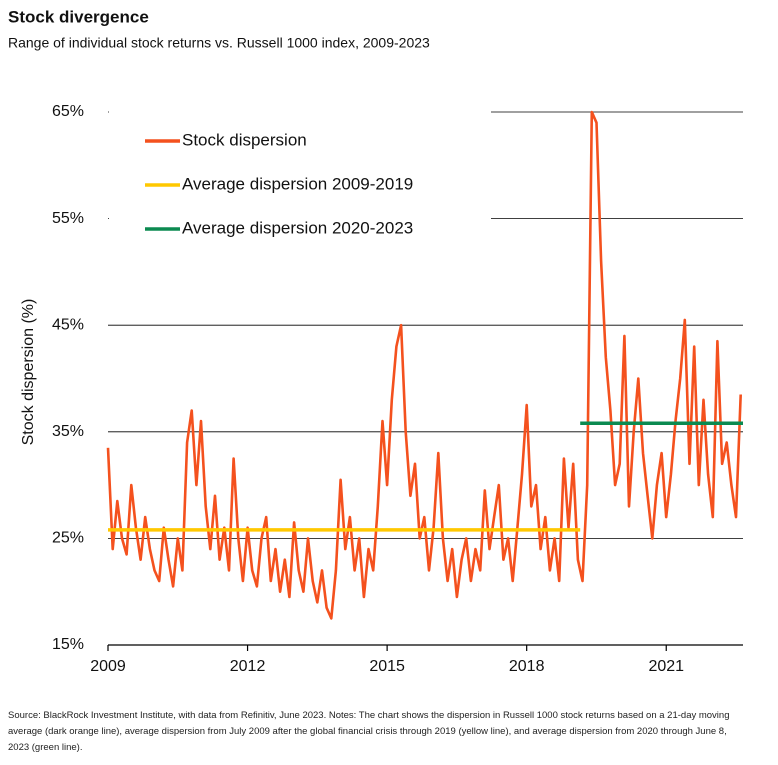 This screenshot has height=765, width=778. Describe the element at coordinates (68, 218) in the screenshot. I see `y-tick-label: 55%` at that location.